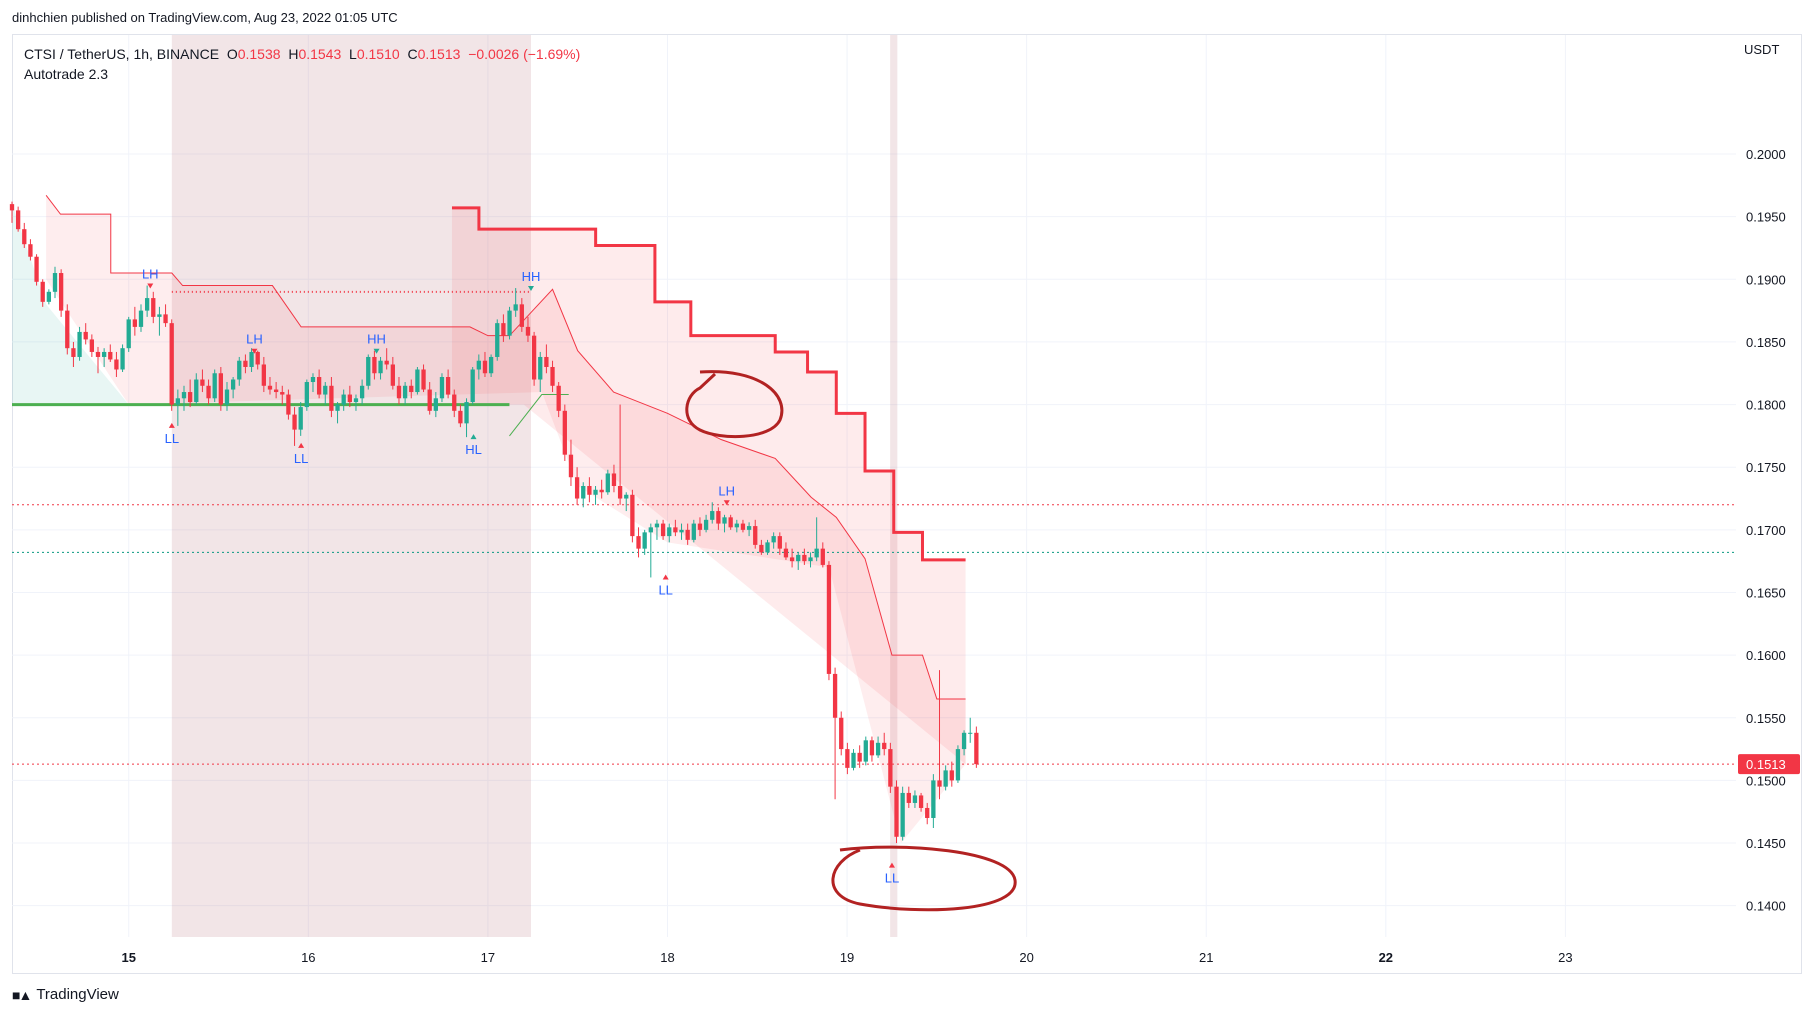 This screenshot has width=1814, height=1016. What do you see at coordinates (708, 384) in the screenshot?
I see `stop-line` at bounding box center [708, 384].